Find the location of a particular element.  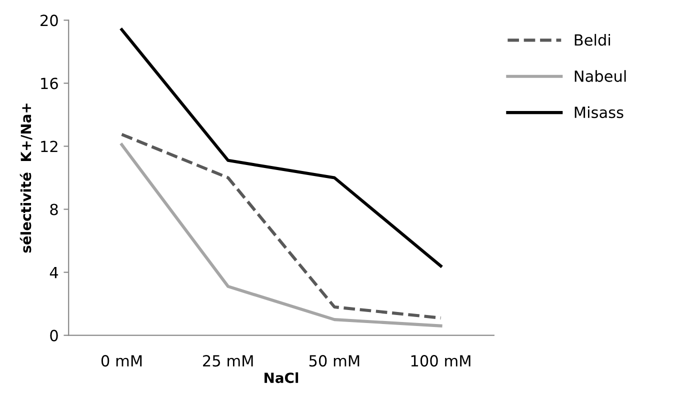

x-axis-title: NaCl is located at coordinates (281, 378).